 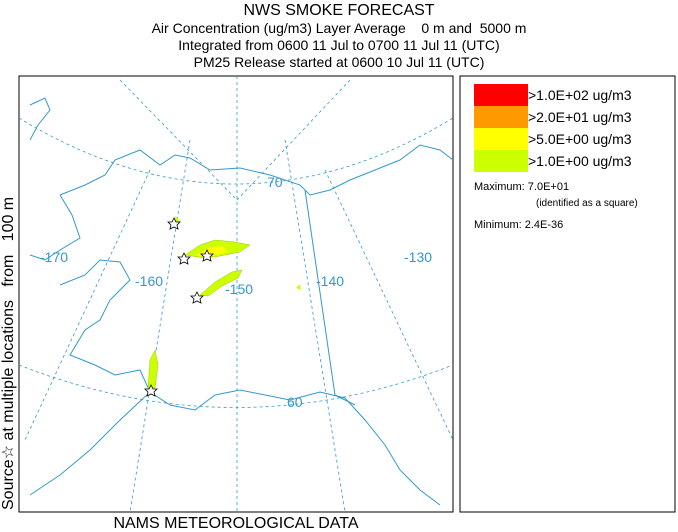 What do you see at coordinates (224, 302) in the screenshot?
I see `smoke-plumes` at bounding box center [224, 302].